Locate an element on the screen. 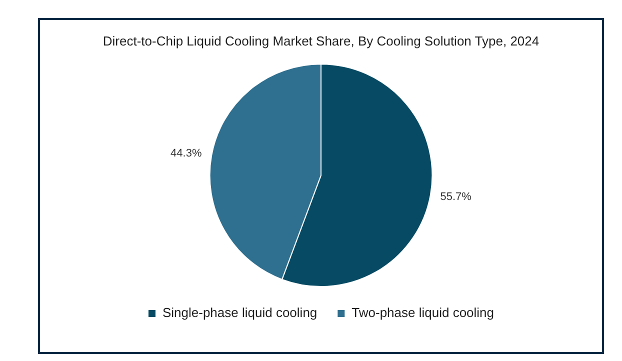 Image resolution: width=622 pixels, height=361 pixels. data-label: 55.7% is located at coordinates (456, 196).